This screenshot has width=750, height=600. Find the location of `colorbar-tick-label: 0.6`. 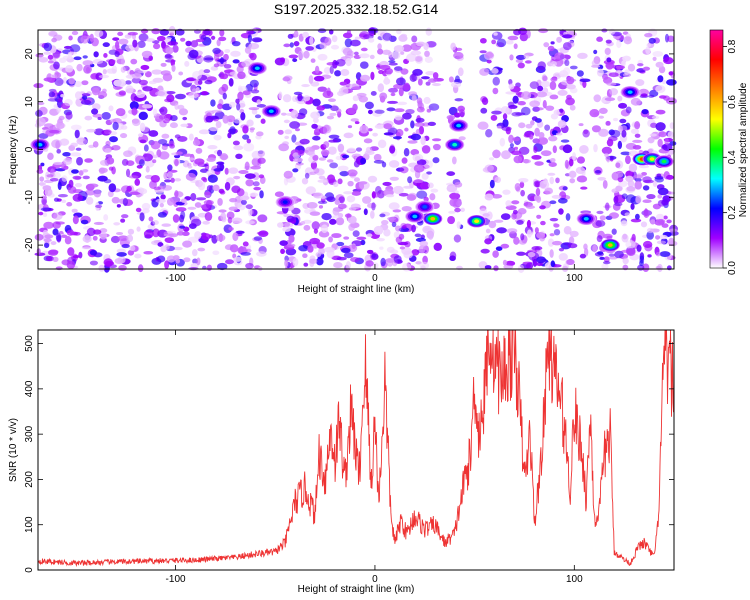

colorbar-tick-label: 0.6 is located at coordinates (732, 102).